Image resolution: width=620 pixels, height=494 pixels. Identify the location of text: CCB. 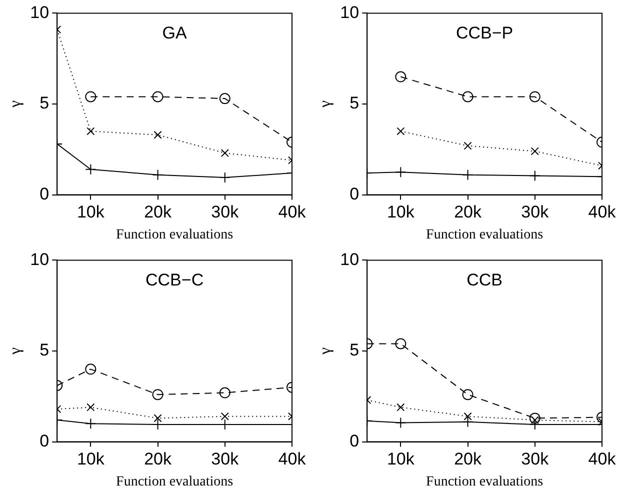
(484, 280).